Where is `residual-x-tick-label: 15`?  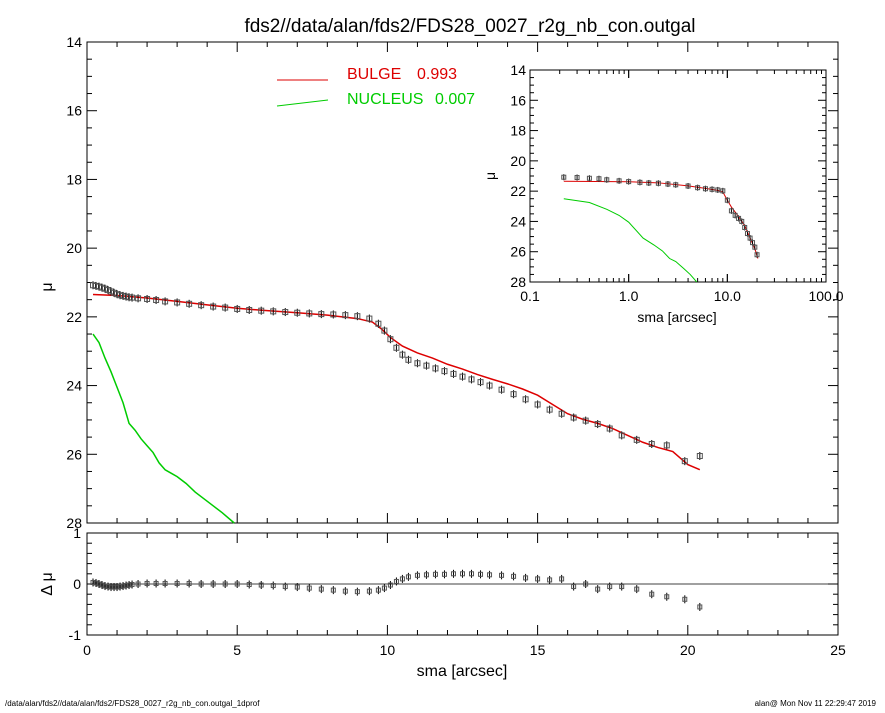
residual-x-tick-label: 15 is located at coordinates (538, 650).